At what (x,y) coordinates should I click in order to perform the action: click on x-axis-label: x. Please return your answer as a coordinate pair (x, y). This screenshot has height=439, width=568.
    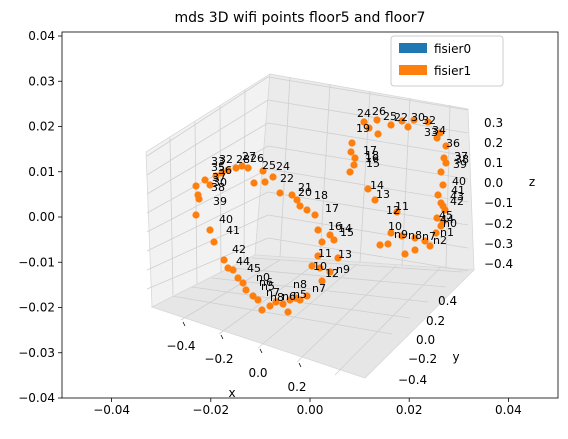
    Looking at the image, I should click on (231, 393).